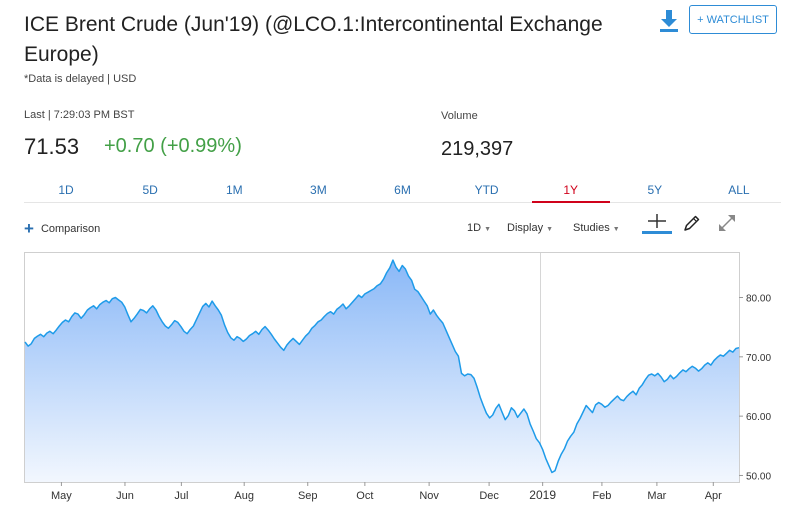 The image size is (792, 522). Describe the element at coordinates (656, 496) in the screenshot. I see `x-tick-label: Mar` at that location.